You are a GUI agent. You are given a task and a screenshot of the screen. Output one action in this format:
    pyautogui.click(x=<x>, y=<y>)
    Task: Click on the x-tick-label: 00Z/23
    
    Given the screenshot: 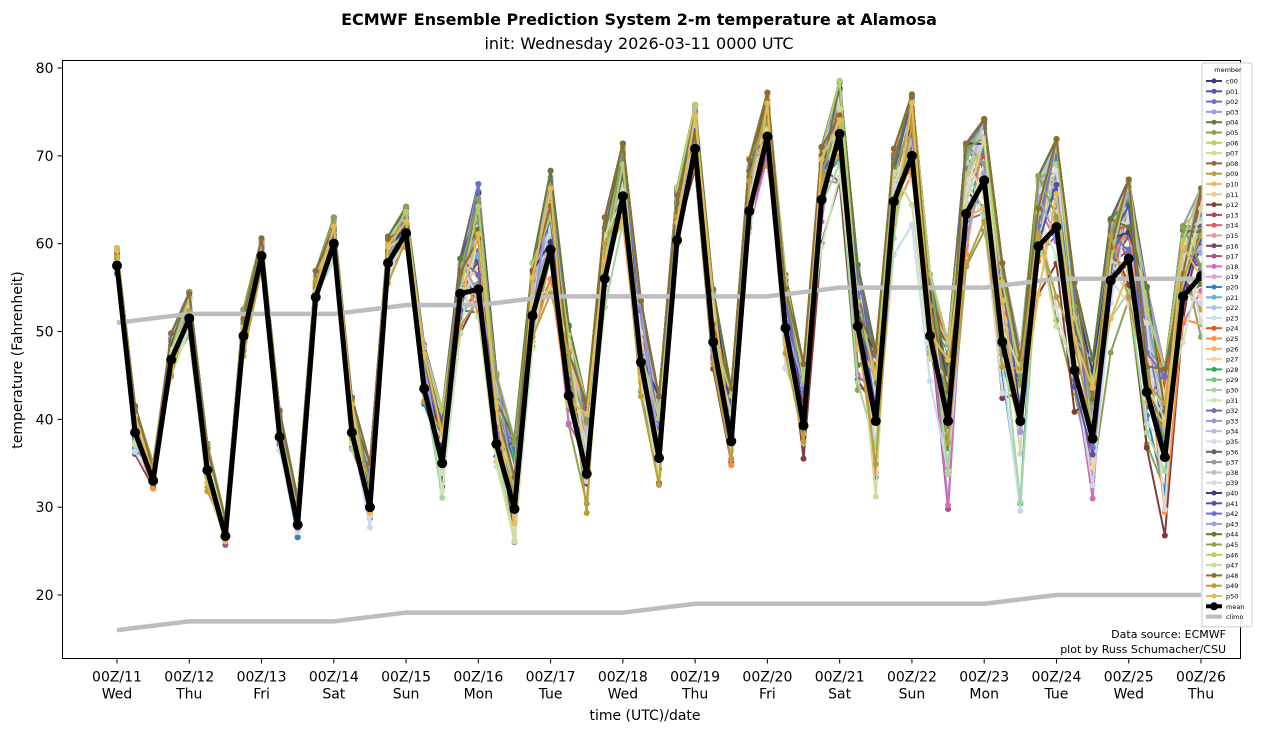 What is the action you would take?
    pyautogui.click(x=984, y=678)
    